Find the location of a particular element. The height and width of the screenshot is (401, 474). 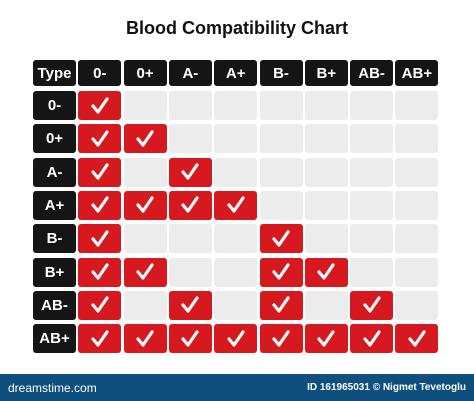

header-cell: AB+ is located at coordinates (417, 73).